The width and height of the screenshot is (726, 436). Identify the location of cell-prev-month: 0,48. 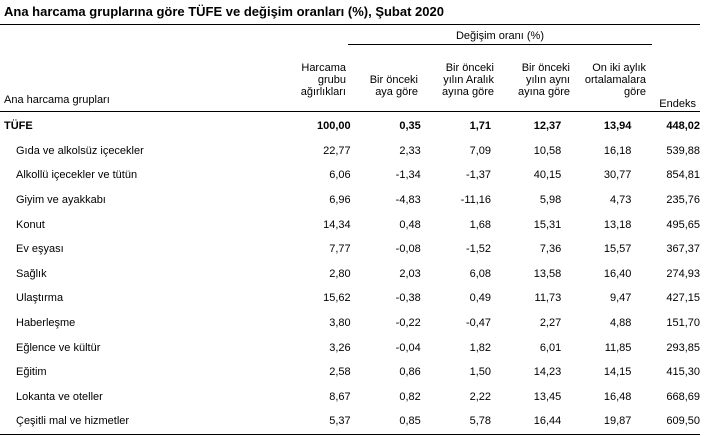
(410, 224).